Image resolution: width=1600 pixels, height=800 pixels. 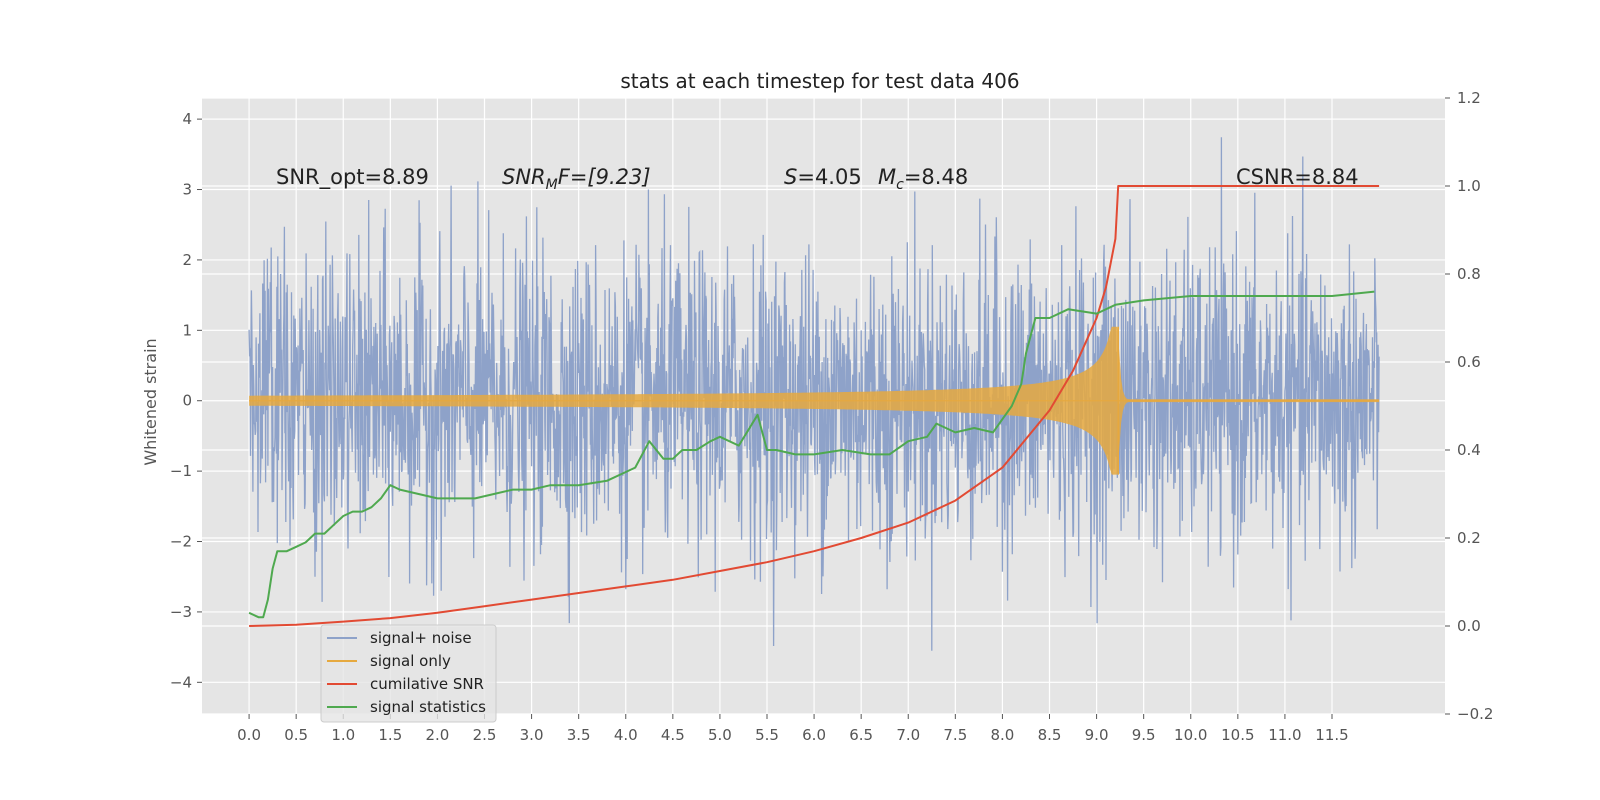 I want to click on y2-tick-label: 1.0, so click(x=1469, y=186).